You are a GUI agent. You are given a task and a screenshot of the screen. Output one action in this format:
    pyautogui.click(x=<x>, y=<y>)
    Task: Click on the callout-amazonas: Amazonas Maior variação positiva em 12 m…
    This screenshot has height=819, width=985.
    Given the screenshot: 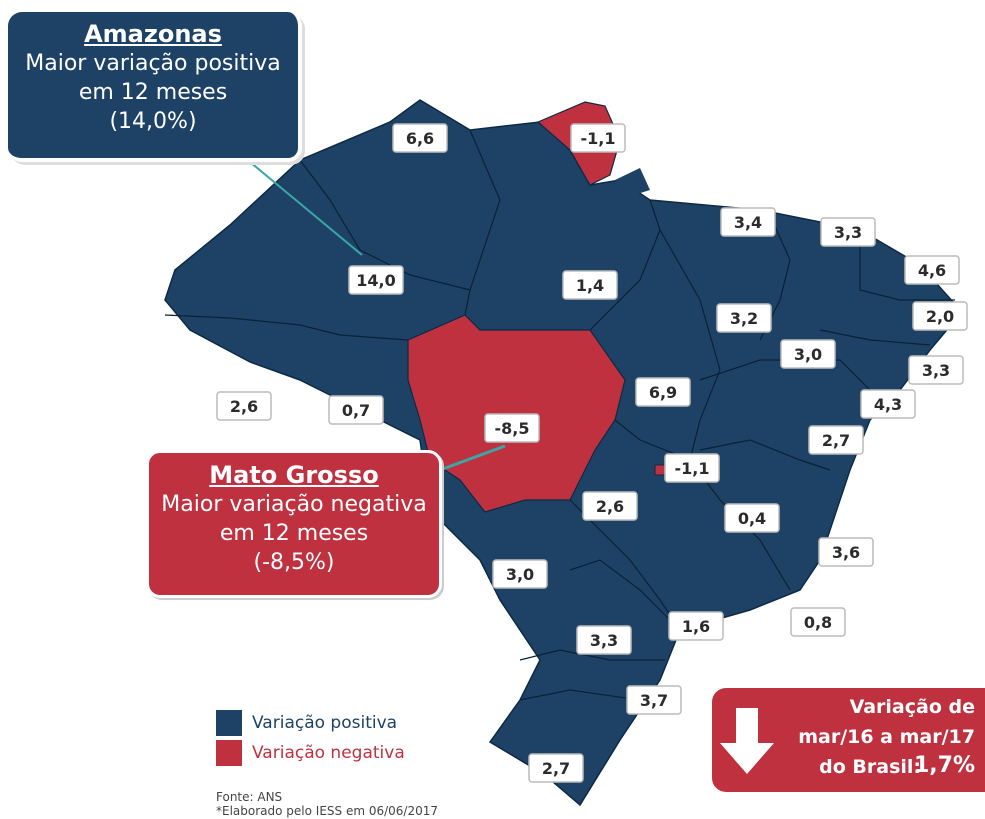 What is the action you would take?
    pyautogui.click(x=155, y=87)
    